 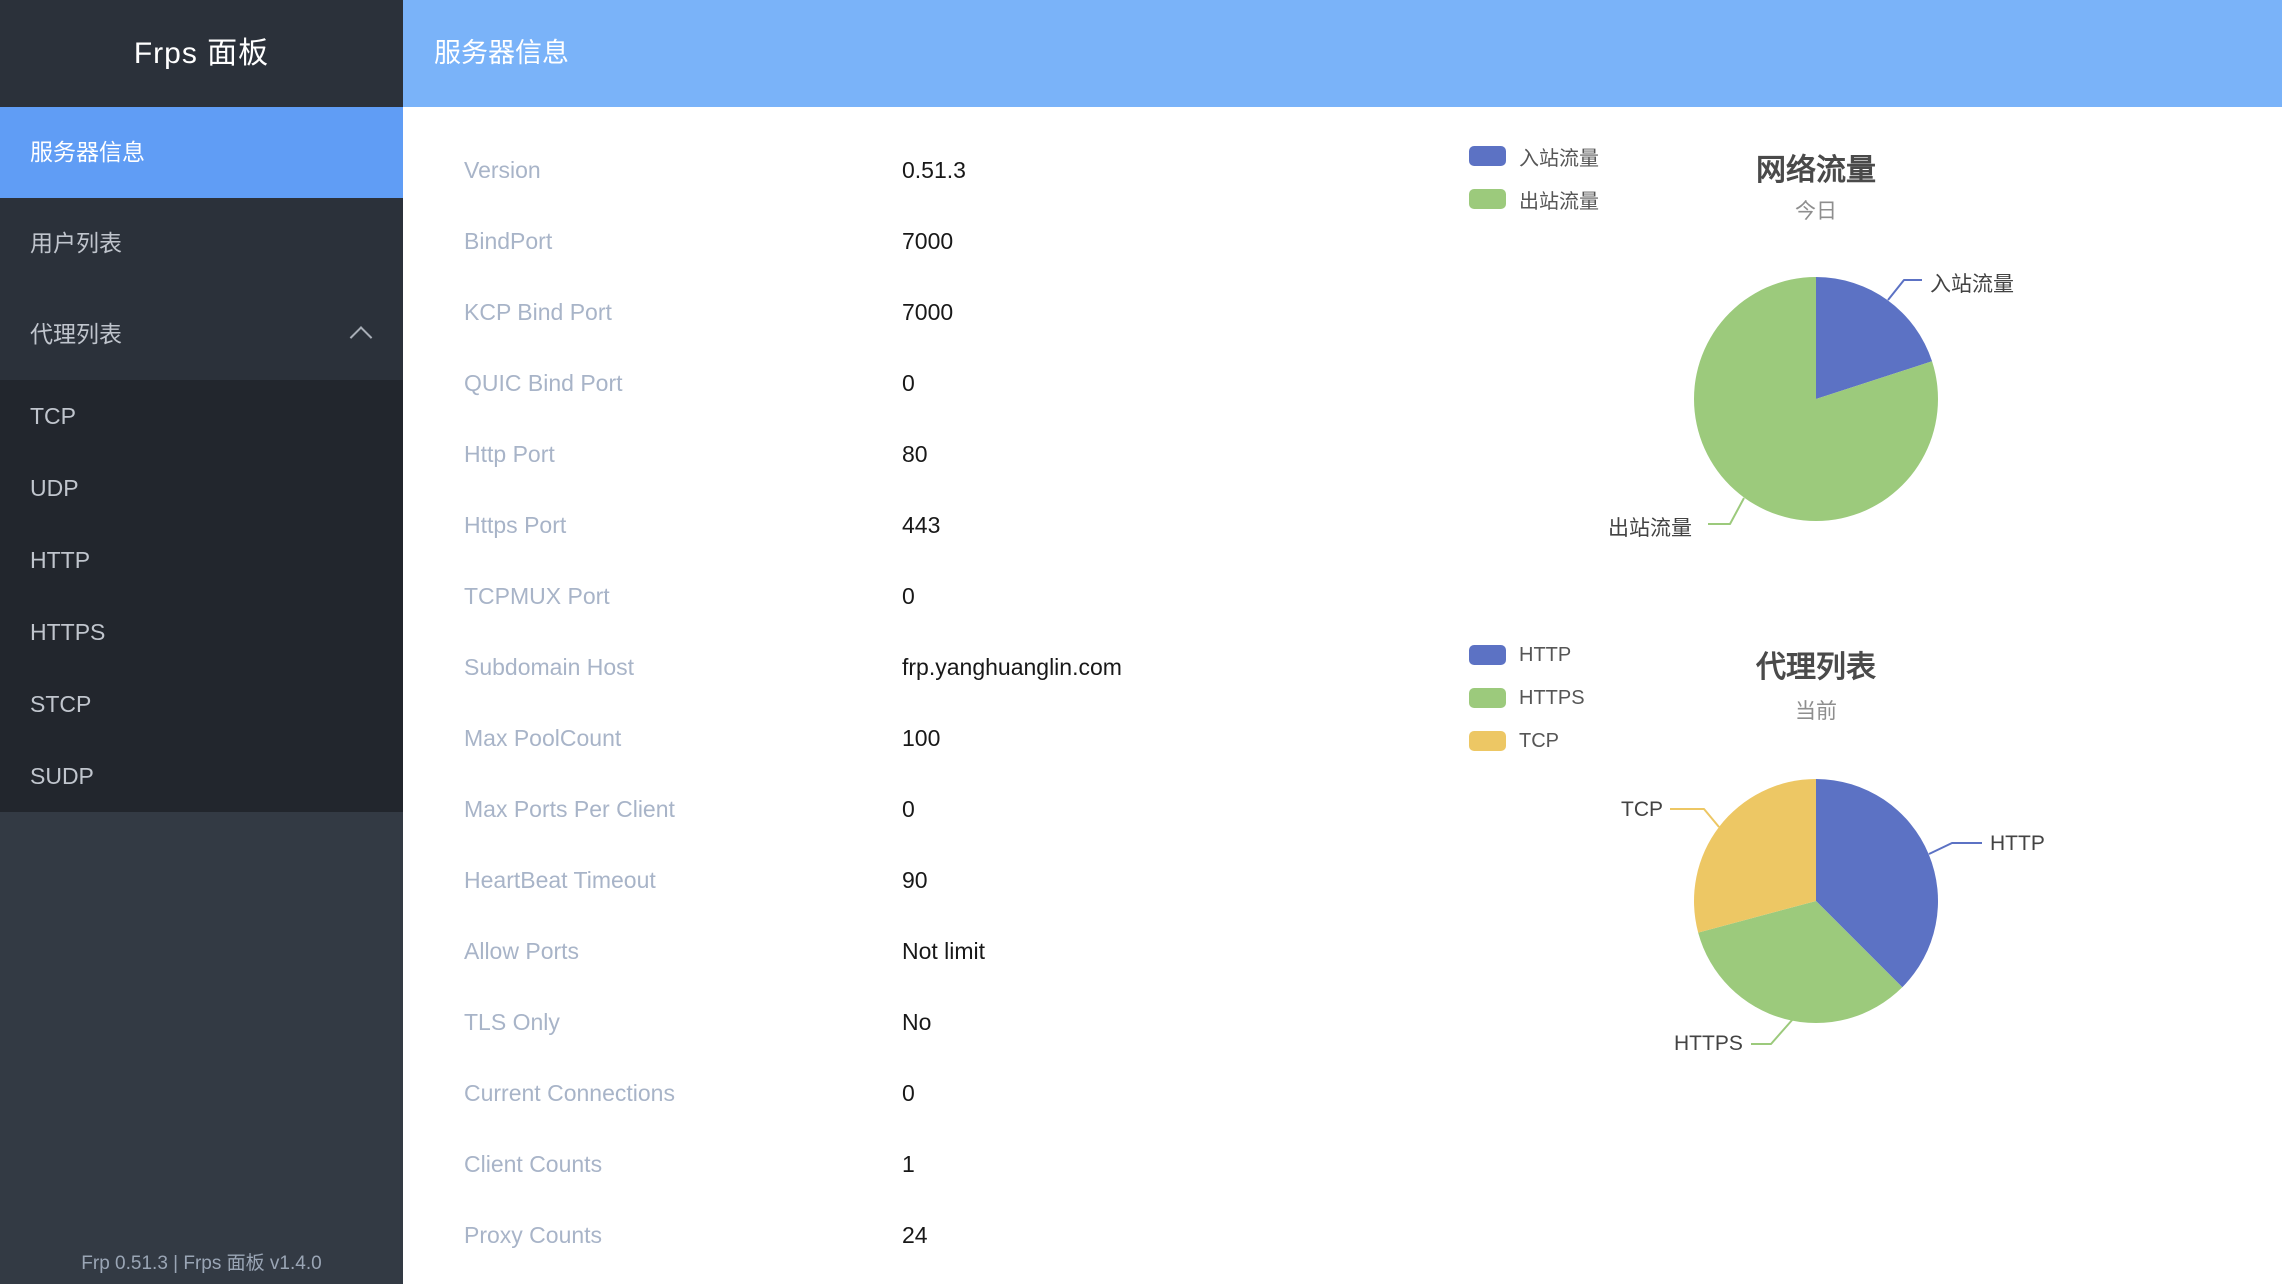 I want to click on sidebar-subitem-label: HTTP, so click(x=60, y=560).